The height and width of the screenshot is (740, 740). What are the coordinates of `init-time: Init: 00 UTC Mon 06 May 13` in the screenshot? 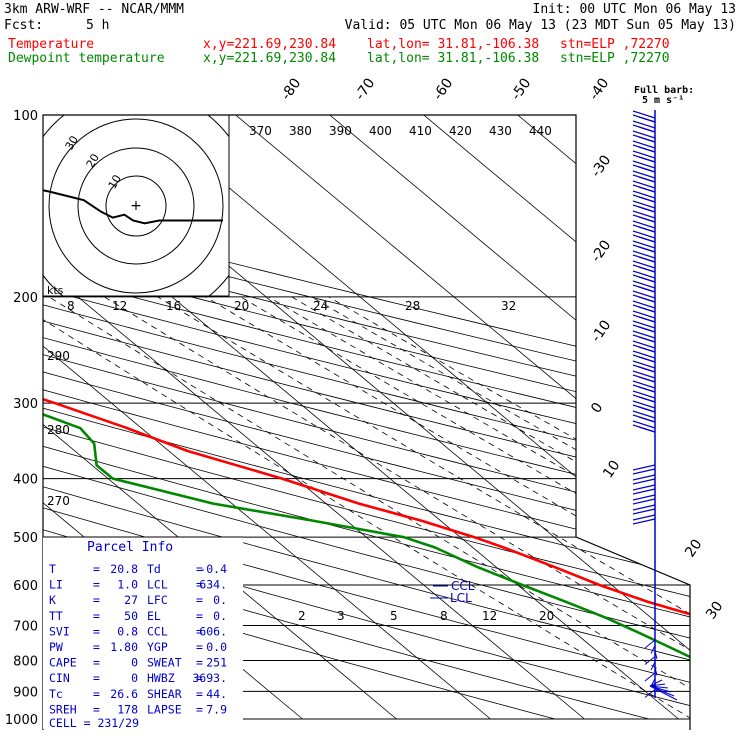 It's located at (634, 9).